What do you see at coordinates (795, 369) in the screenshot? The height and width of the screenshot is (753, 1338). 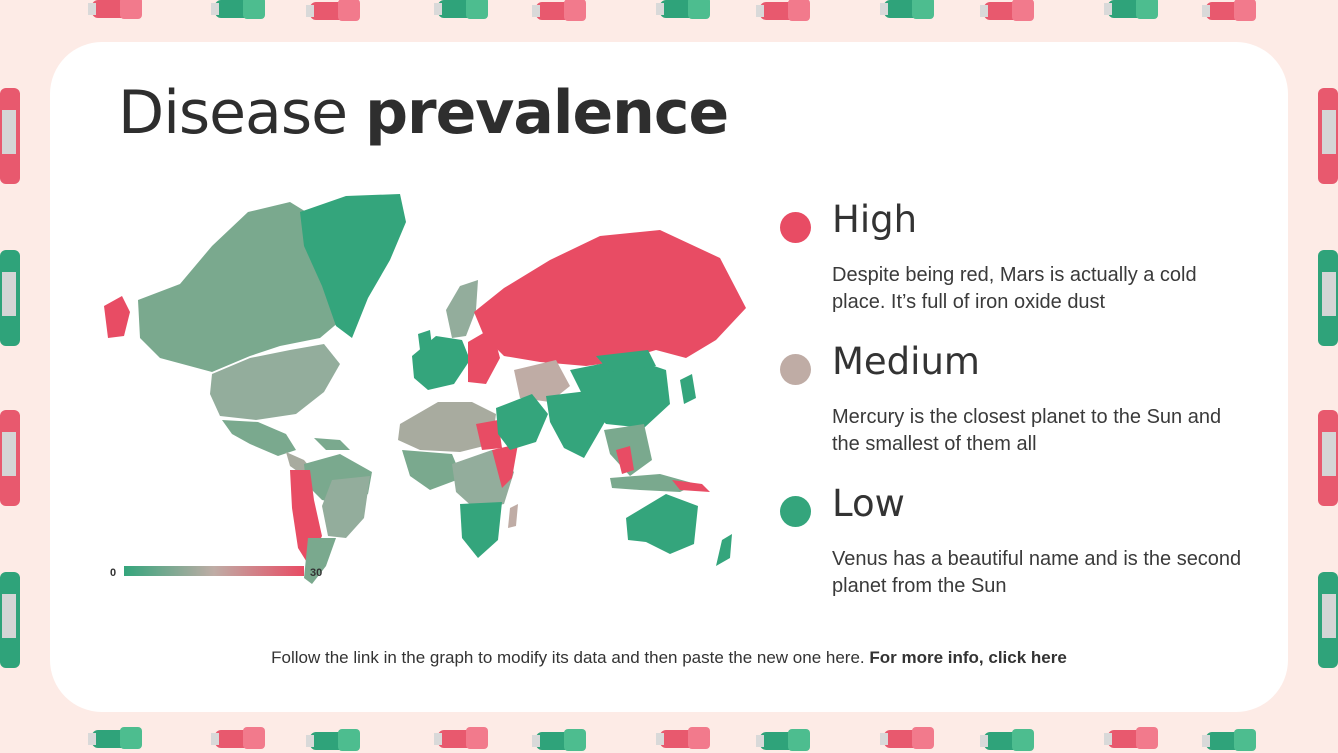 I see `legend-dot-medium` at bounding box center [795, 369].